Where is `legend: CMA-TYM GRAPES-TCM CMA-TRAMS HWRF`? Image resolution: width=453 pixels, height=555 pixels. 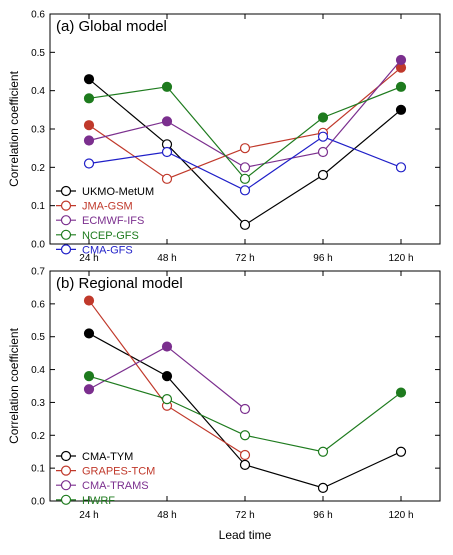 legend: CMA-TYM GRAPES-TCM CMA-TRAMS HWRF is located at coordinates (105, 478).